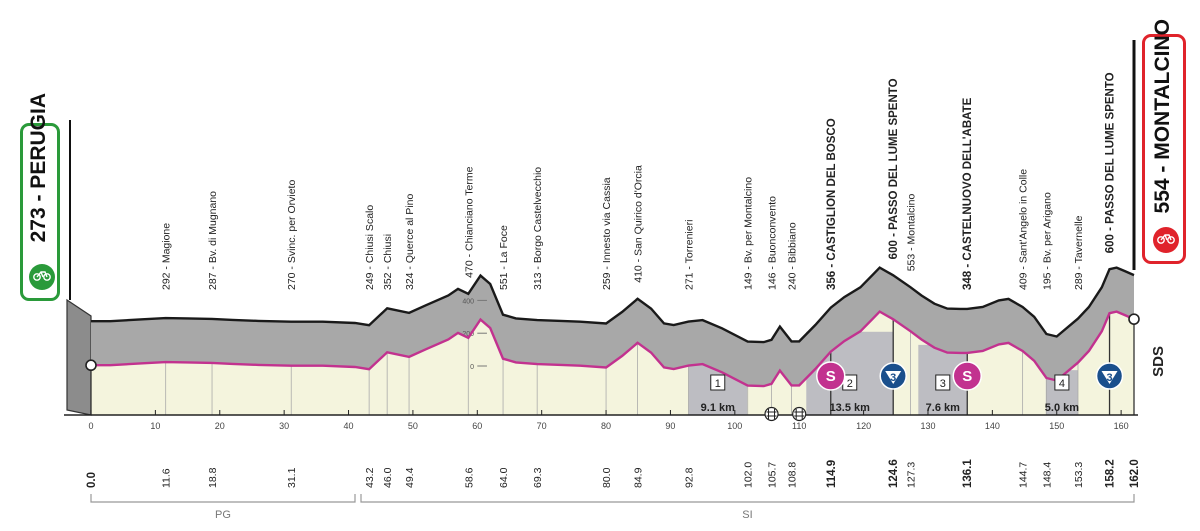  What do you see at coordinates (1121, 426) in the screenshot?
I see `x-tick-label-16: 160` at bounding box center [1121, 426].